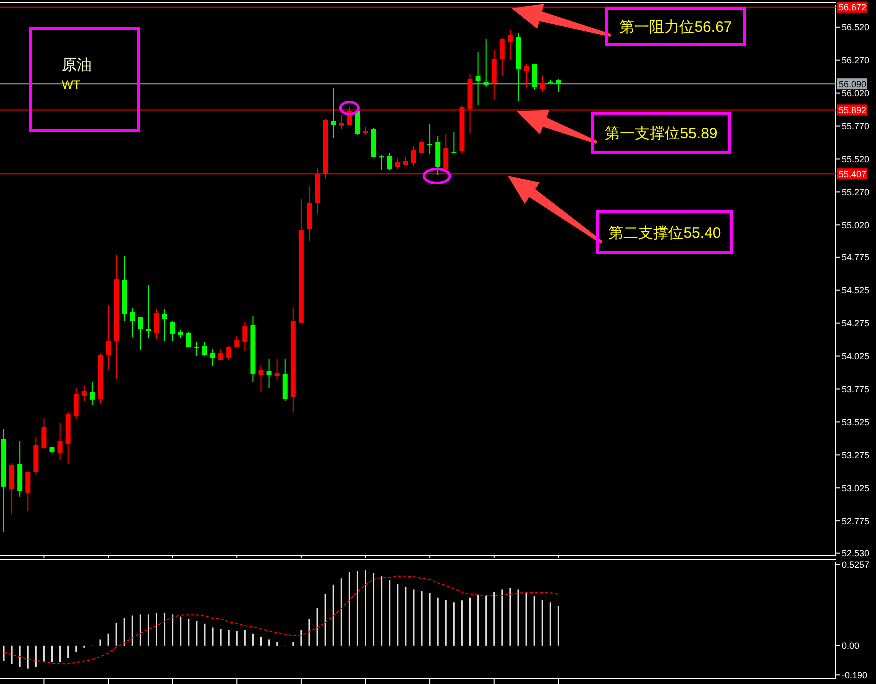 The width and height of the screenshot is (876, 684). Describe the element at coordinates (856, 27) in the screenshot. I see `y-tick-label: 56.520` at that location.